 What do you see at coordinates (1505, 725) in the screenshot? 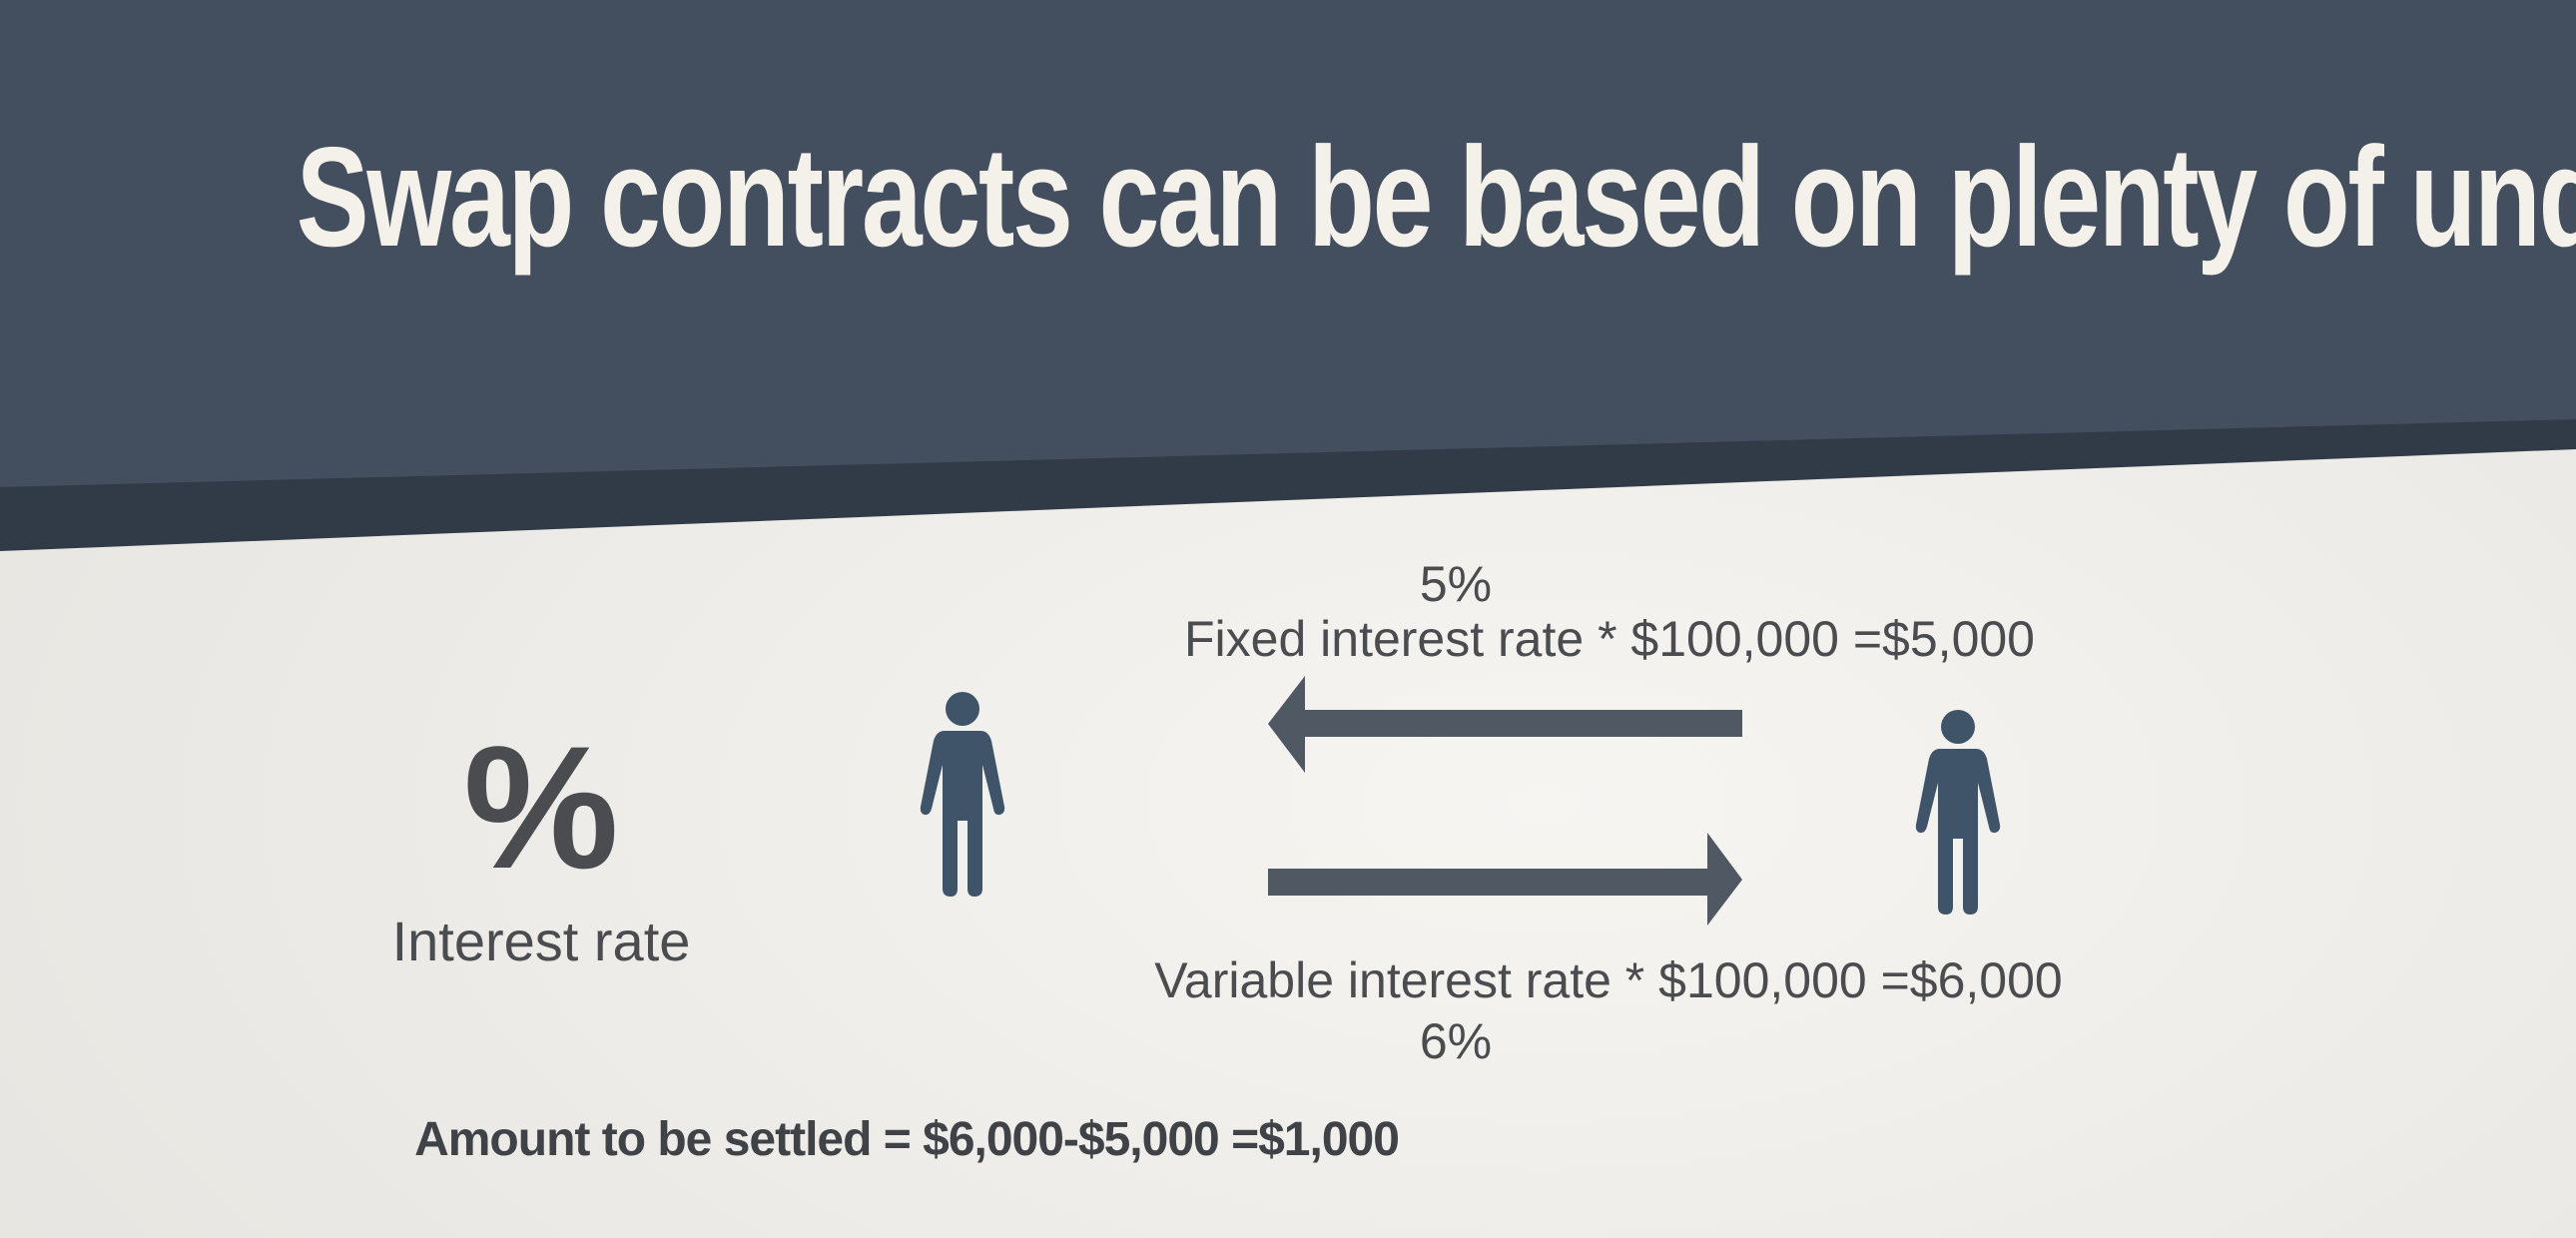
I see `arrow-left-icon` at bounding box center [1505, 725].